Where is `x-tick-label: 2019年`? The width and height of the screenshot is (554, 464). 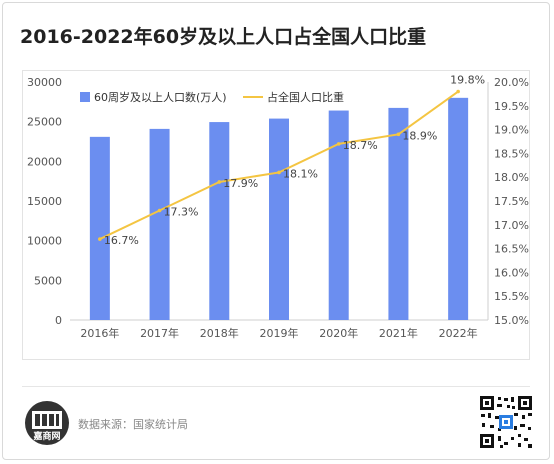
x-tick-label: 2019年 is located at coordinates (279, 333).